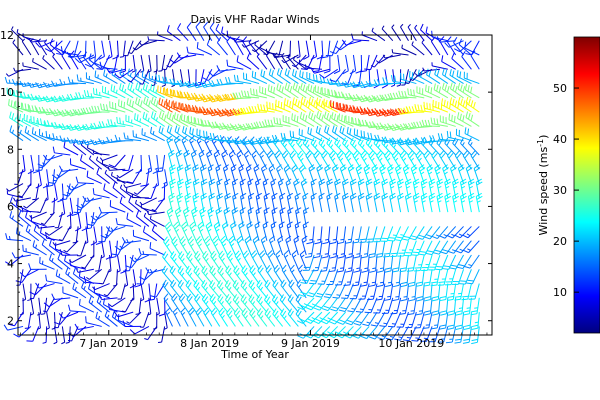  Describe the element at coordinates (209, 343) in the screenshot. I see `x-tick-label: 8 Jan 2019` at that location.